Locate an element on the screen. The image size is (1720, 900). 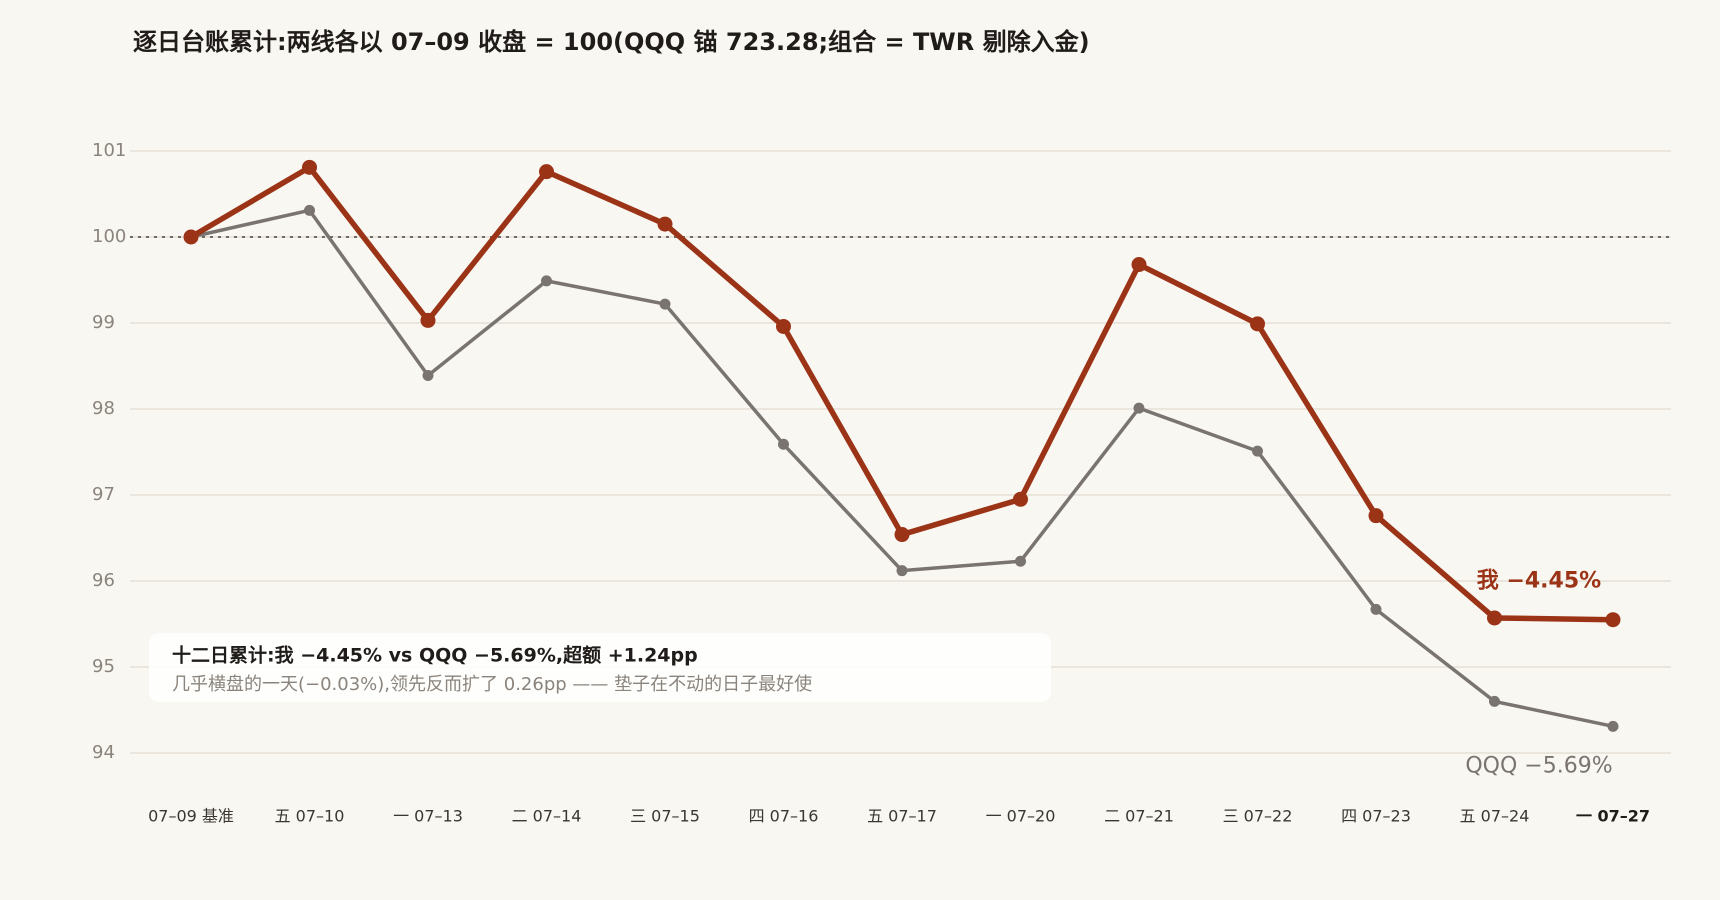
x-tick-label: 二 07–21 is located at coordinates (1139, 816).